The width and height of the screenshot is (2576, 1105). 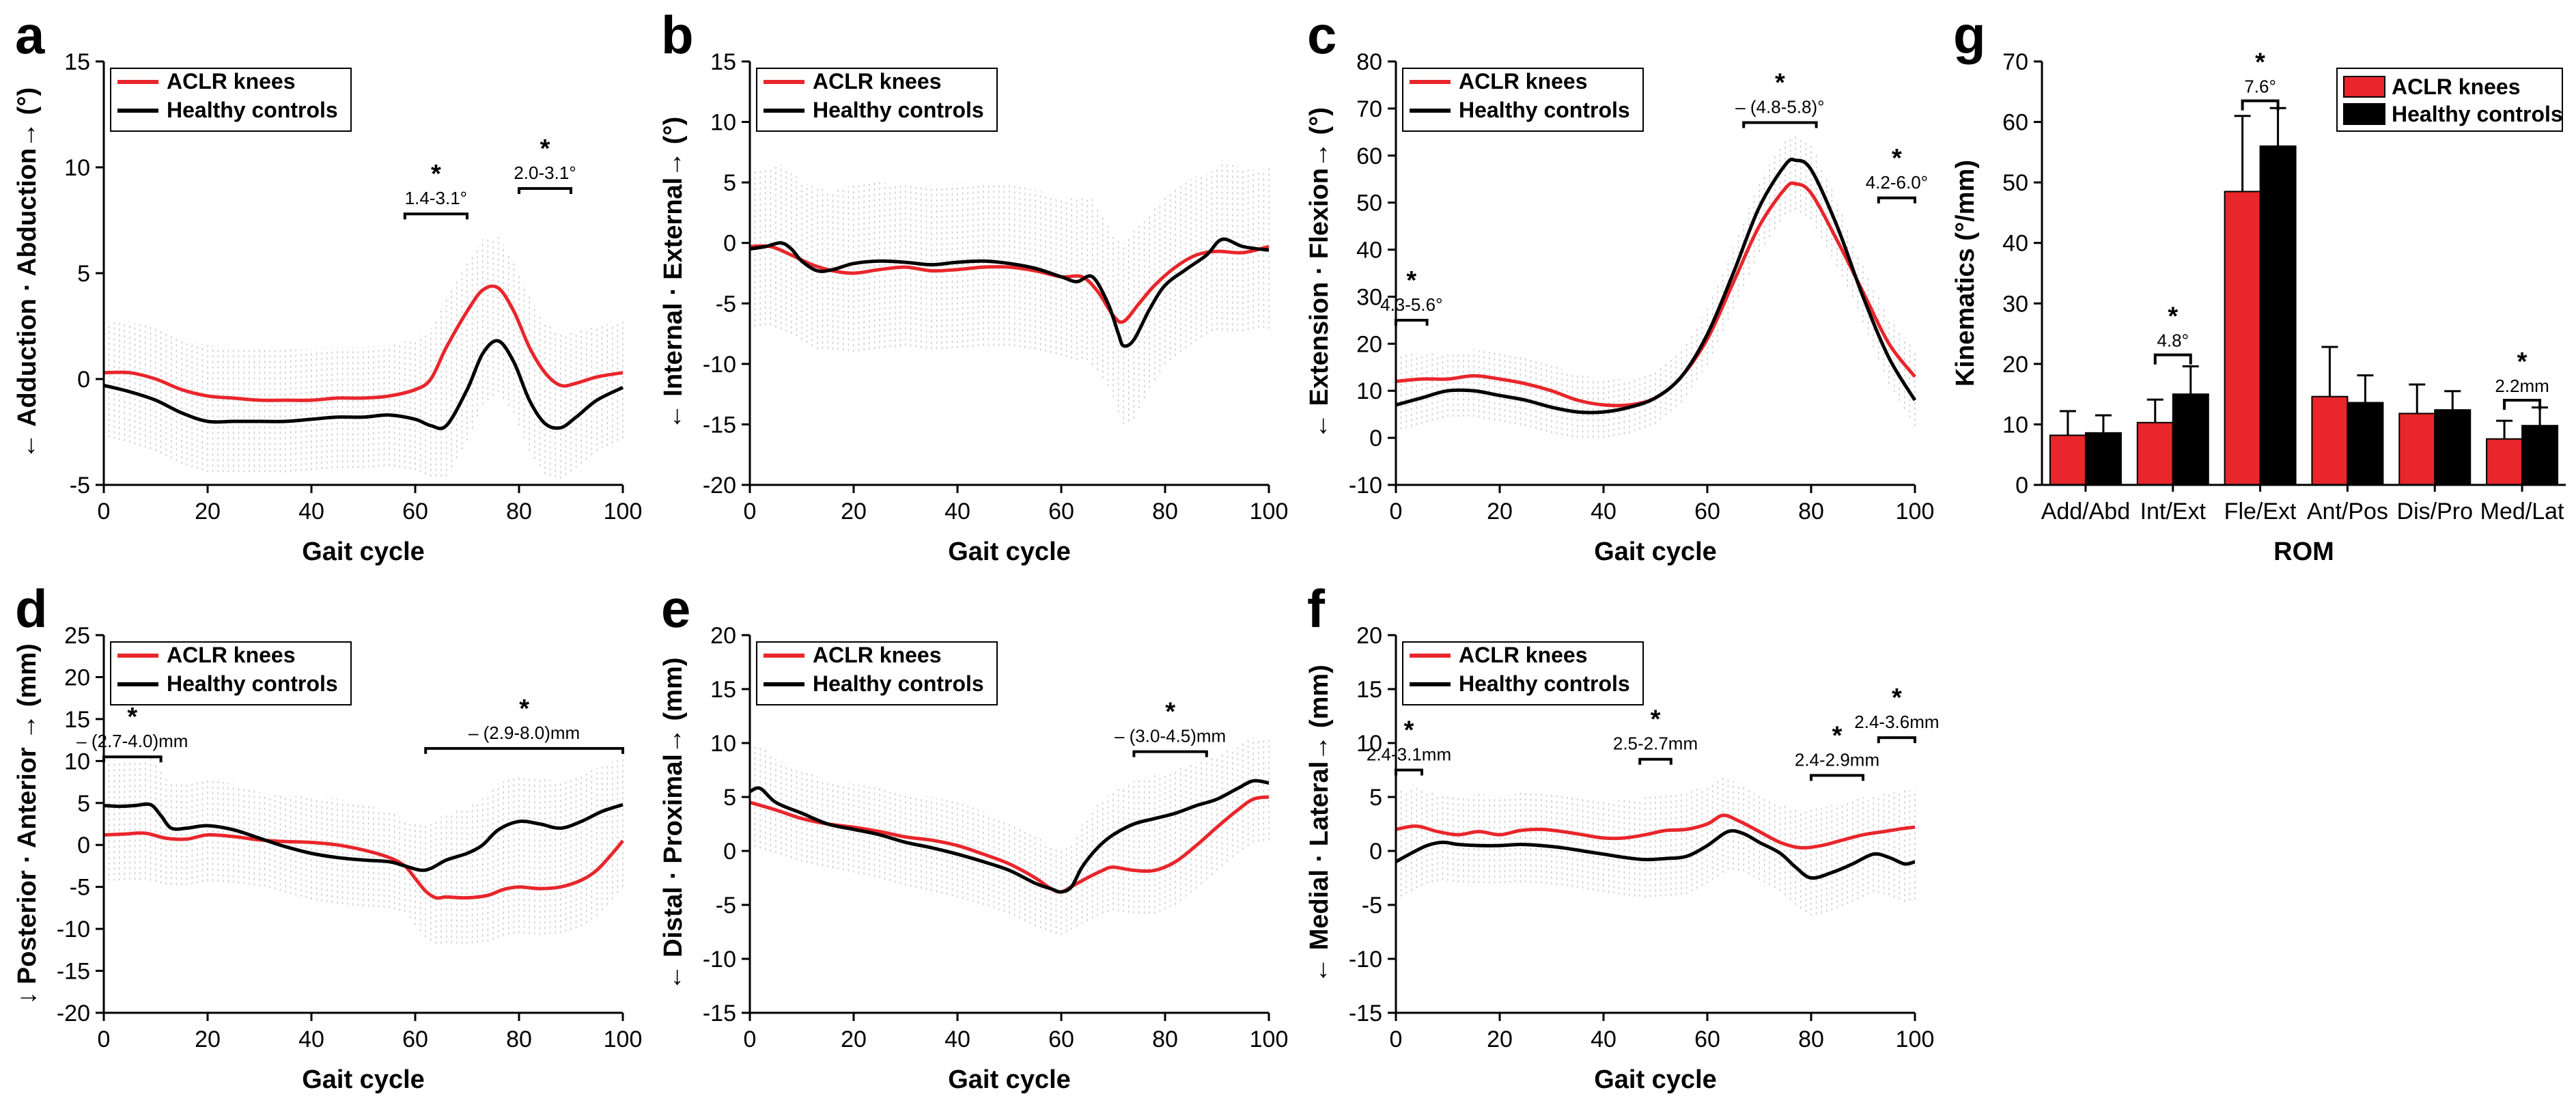 What do you see at coordinates (363, 343) in the screenshot?
I see `series-line-aclr` at bounding box center [363, 343].